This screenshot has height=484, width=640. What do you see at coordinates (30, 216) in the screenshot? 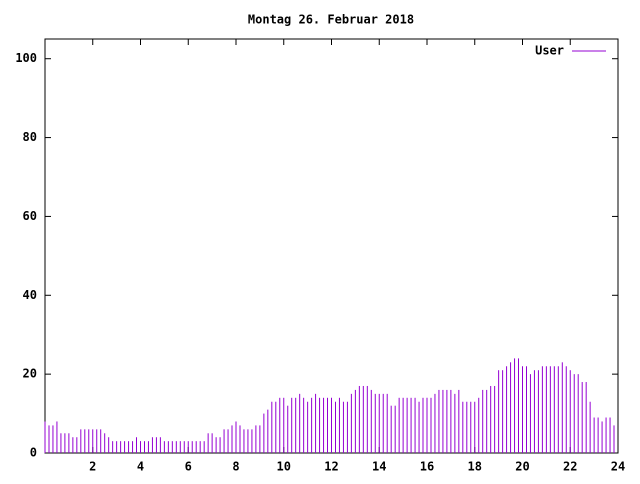
I see `y-tick-label: 60` at bounding box center [30, 216].